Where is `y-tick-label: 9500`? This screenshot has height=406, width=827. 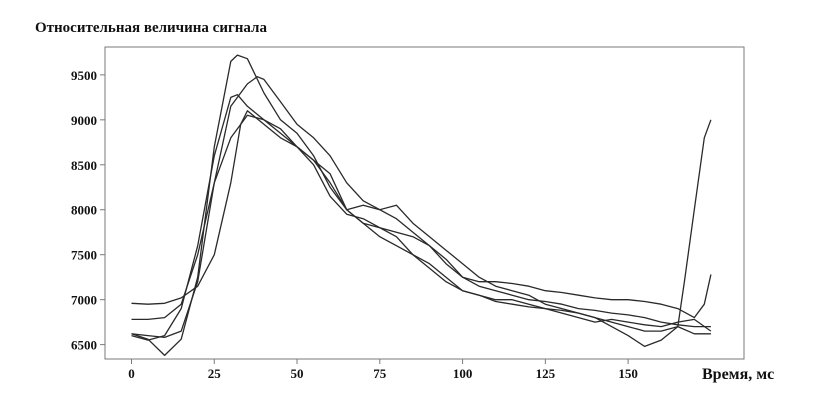 y-tick-label: 9500 is located at coordinates (84, 75).